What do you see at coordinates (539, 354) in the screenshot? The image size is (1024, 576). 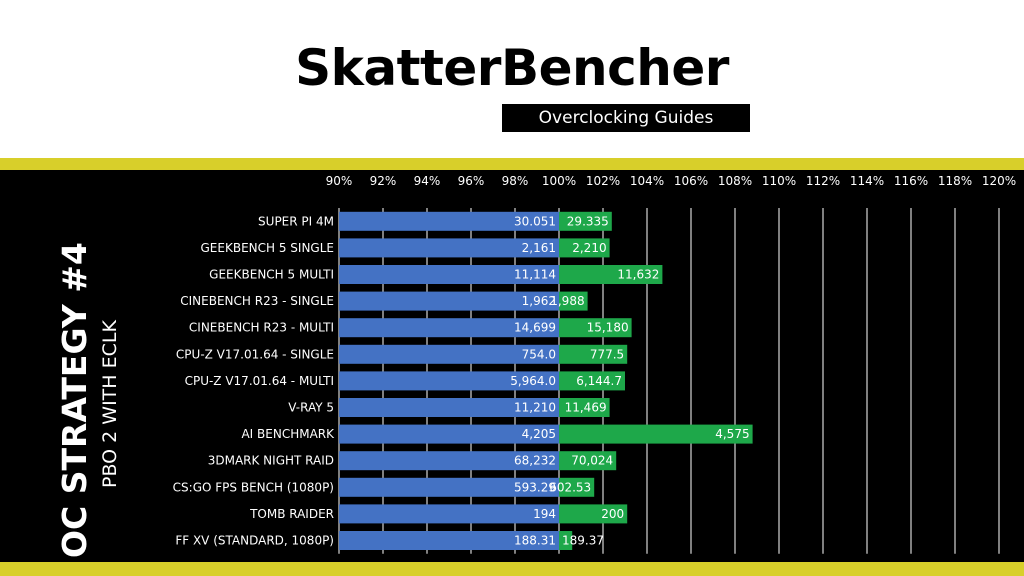 I see `baseline-value-label: 754.0` at bounding box center [539, 354].